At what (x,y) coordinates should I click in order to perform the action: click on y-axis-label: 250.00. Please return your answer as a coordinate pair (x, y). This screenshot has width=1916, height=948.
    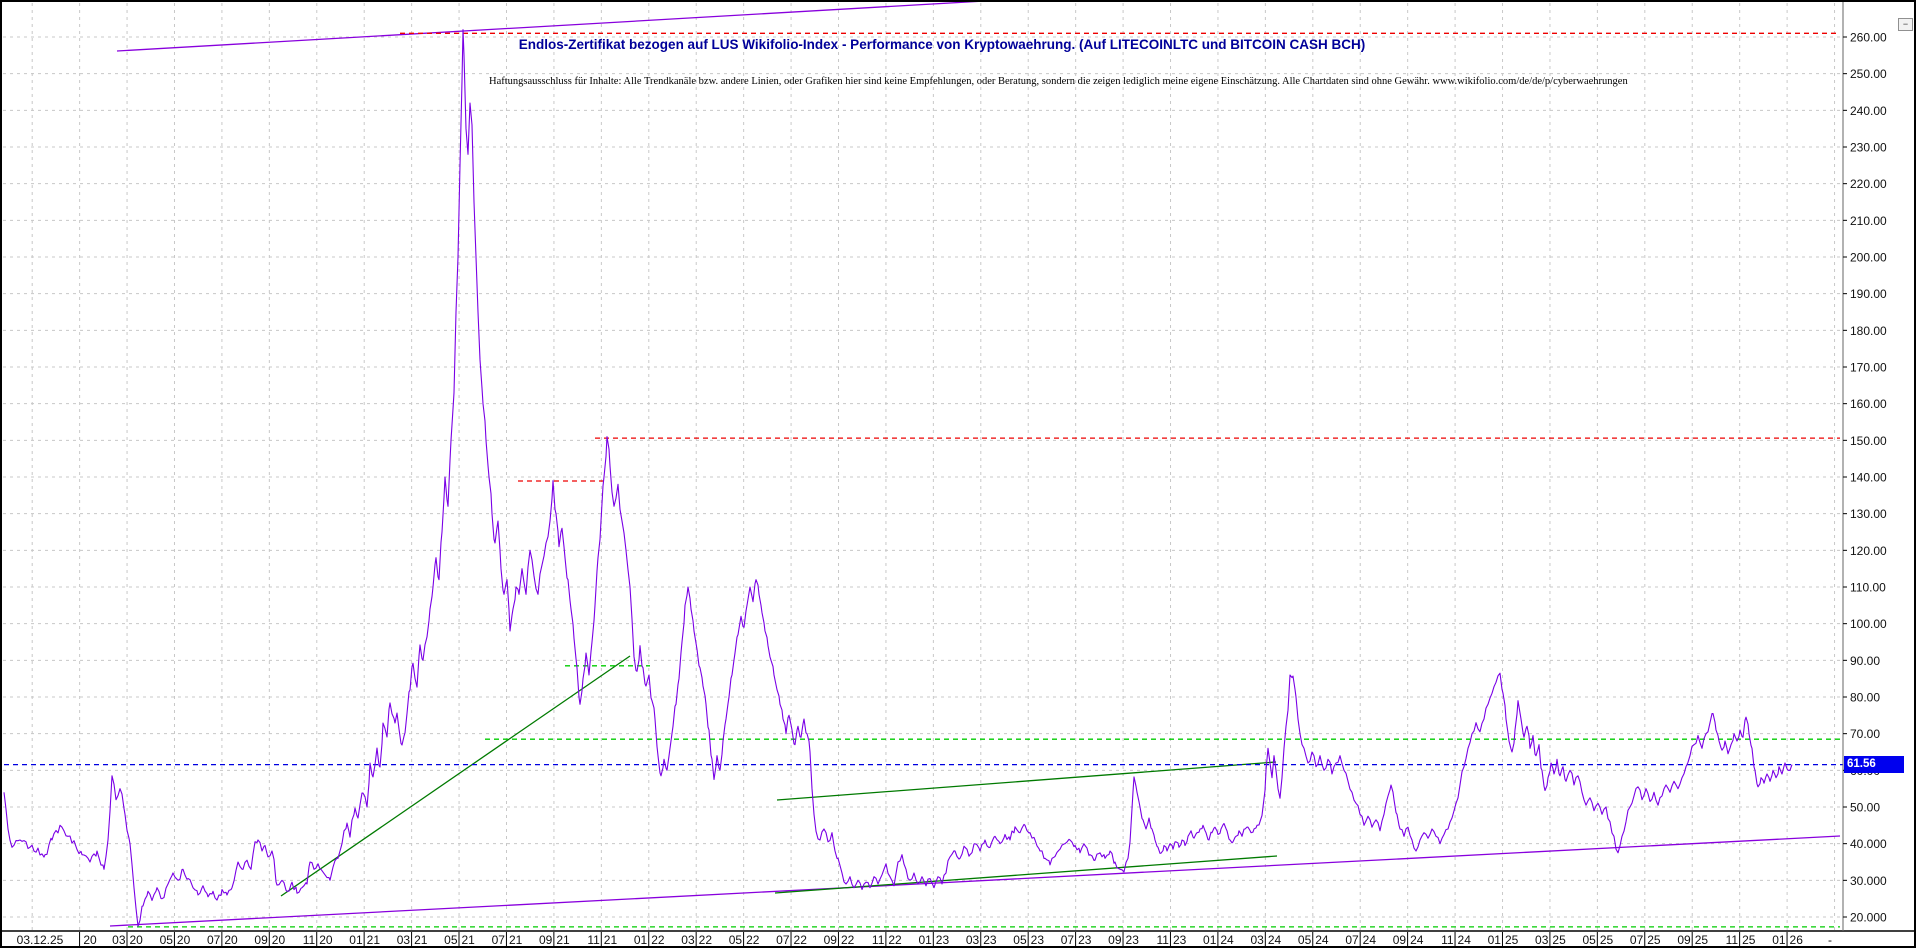
    Looking at the image, I should click on (1868, 74).